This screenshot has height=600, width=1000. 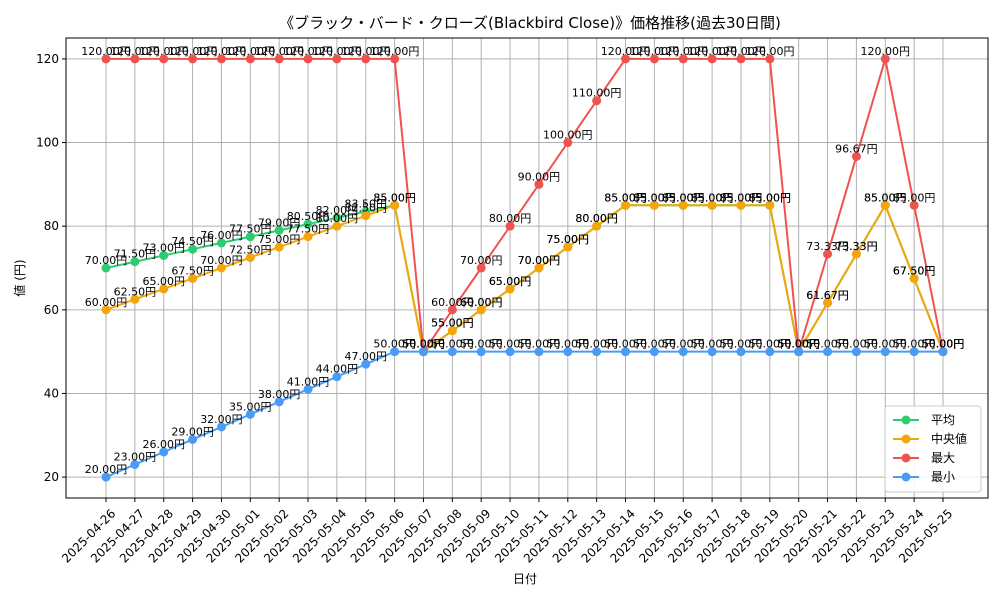 What do you see at coordinates (597, 93) in the screenshot?
I see `data-label: 110.00円` at bounding box center [597, 93].